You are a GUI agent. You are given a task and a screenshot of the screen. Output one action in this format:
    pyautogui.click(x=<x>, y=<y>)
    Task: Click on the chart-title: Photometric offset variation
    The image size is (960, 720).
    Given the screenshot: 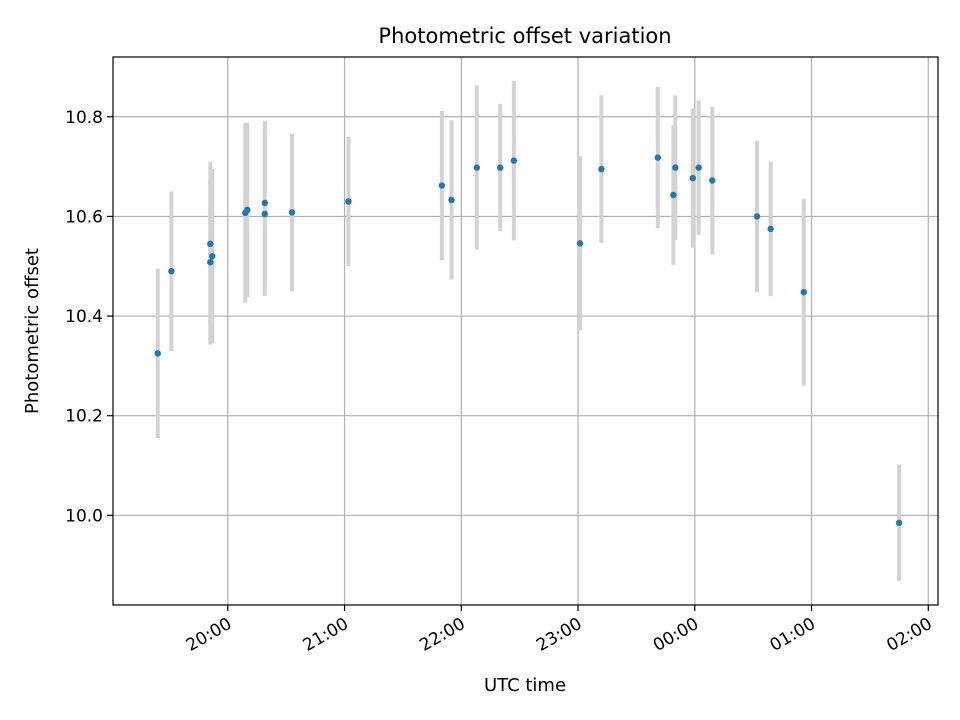 What is the action you would take?
    pyautogui.click(x=524, y=36)
    